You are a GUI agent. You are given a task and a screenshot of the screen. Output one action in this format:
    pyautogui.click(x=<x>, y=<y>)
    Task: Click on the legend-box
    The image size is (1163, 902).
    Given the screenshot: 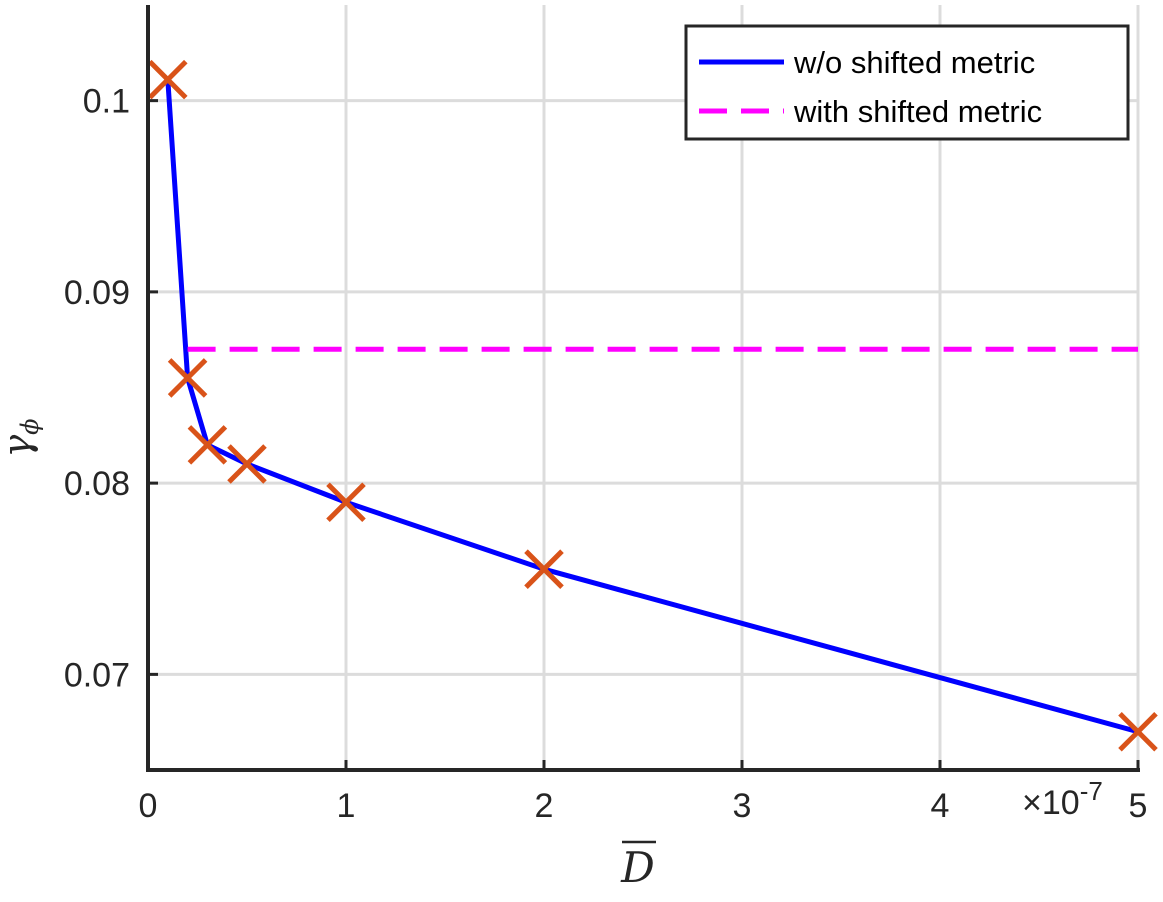 What is the action you would take?
    pyautogui.click(x=907, y=82)
    